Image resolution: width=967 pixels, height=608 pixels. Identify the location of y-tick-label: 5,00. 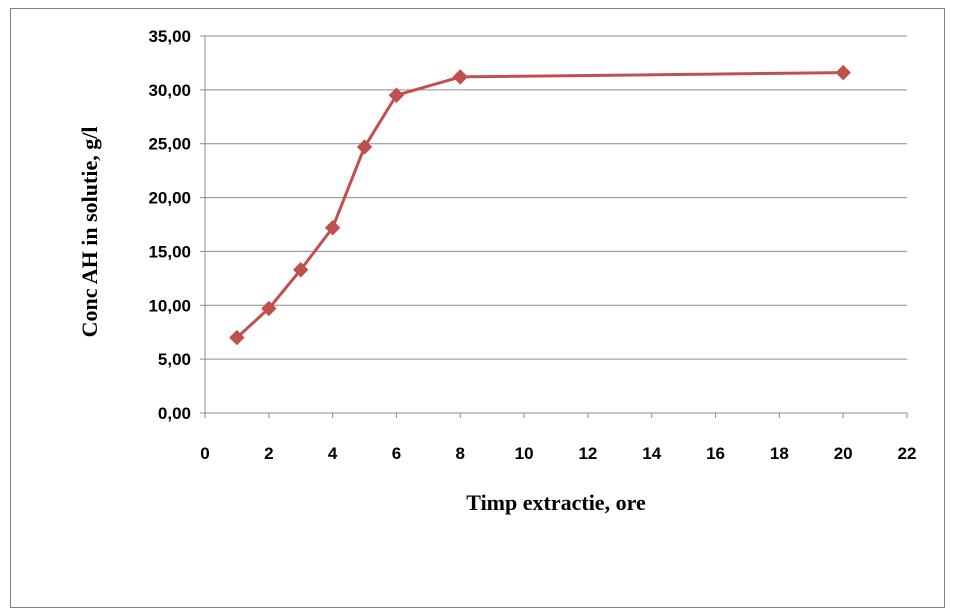
(174, 359).